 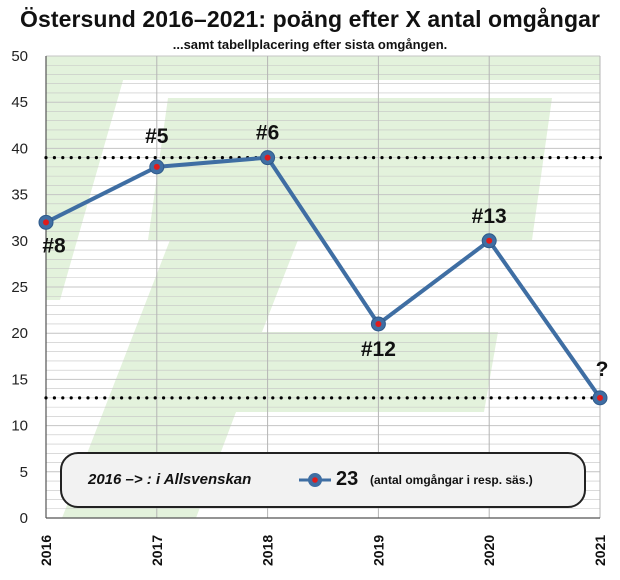 I want to click on y-tick-label: 40, so click(x=19, y=148).